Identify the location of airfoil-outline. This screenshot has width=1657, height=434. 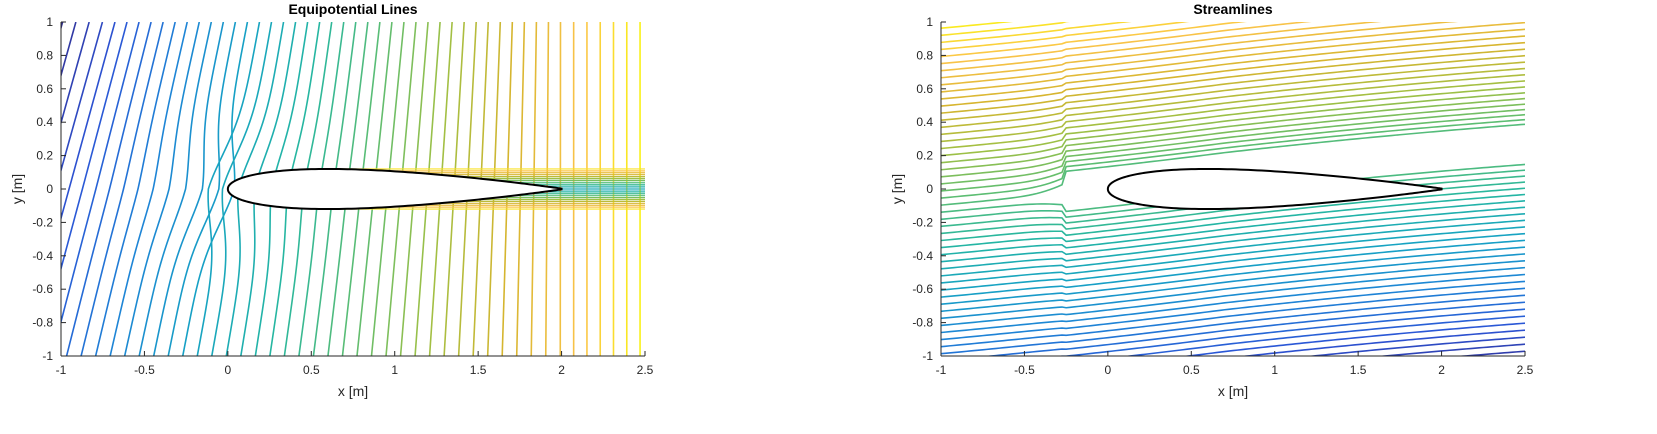
(1274, 189).